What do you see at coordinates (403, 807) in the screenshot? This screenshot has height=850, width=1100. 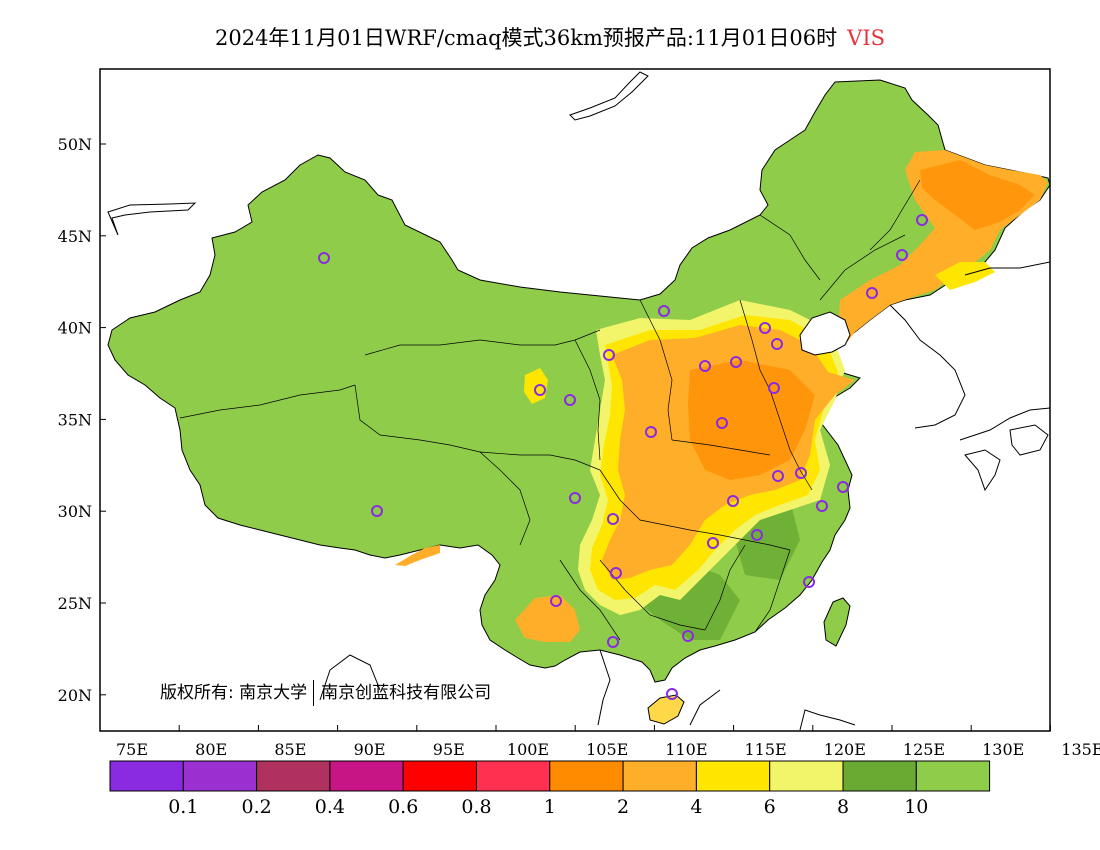 I see `legend-label: 0.6` at bounding box center [403, 807].